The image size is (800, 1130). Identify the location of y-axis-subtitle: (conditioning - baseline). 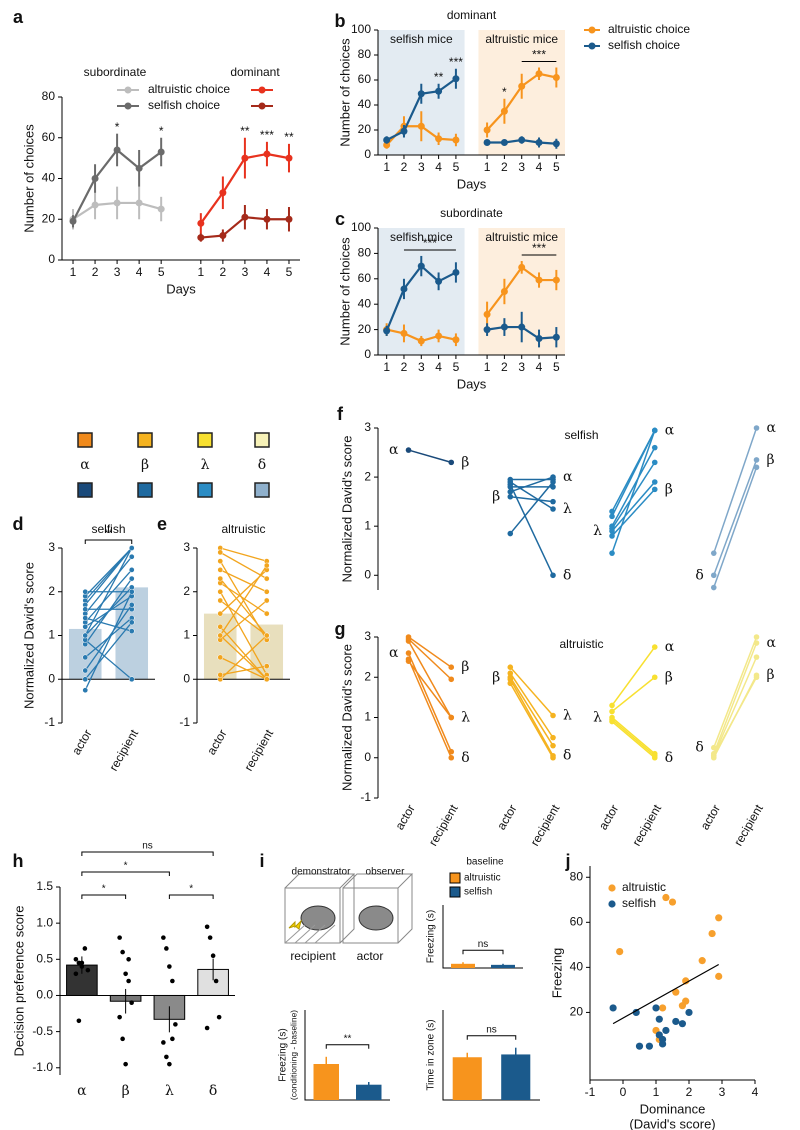
(293, 1055).